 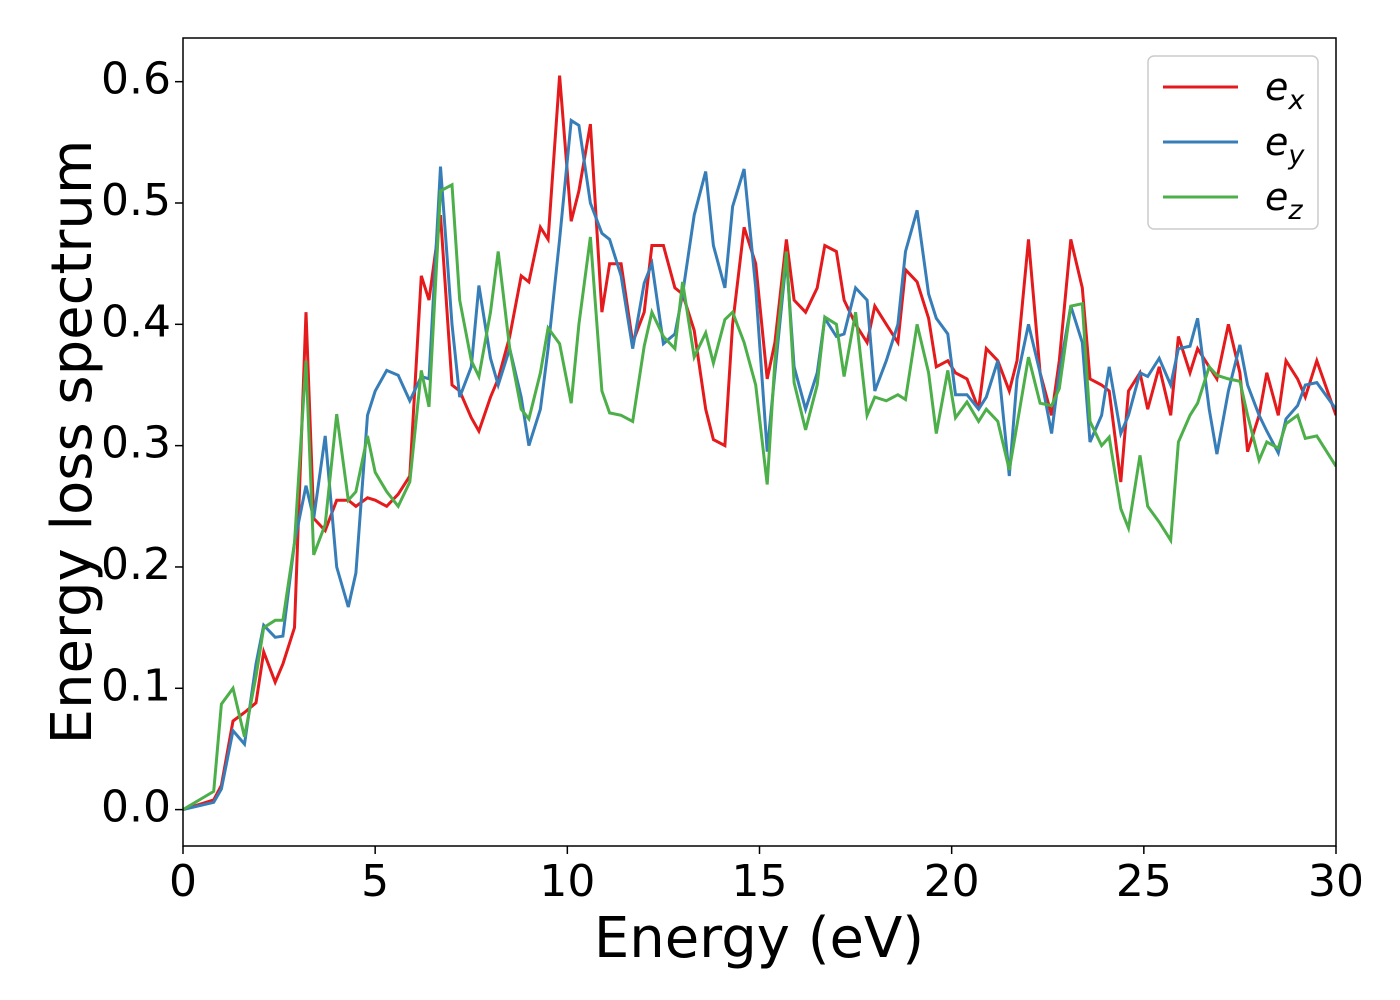 What do you see at coordinates (136, 443) in the screenshot?
I see `y-tick-label: 0.3` at bounding box center [136, 443].